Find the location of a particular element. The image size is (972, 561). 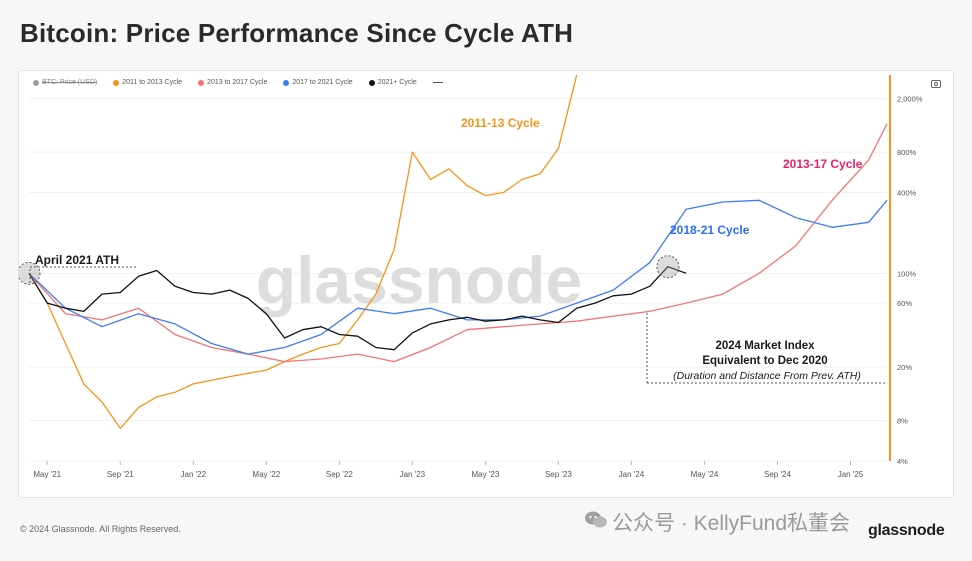

legend-item-btc-price: BTC: Price (USD) is located at coordinates (65, 82).